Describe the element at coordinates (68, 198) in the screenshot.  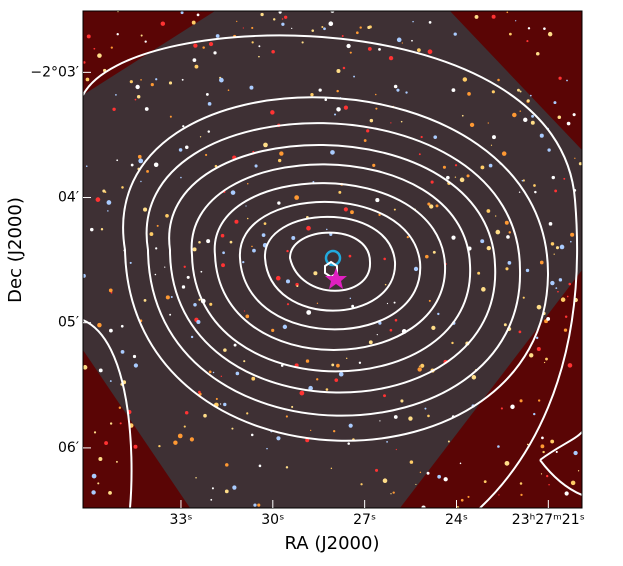
I see `y-tick-label: 04′` at that location.